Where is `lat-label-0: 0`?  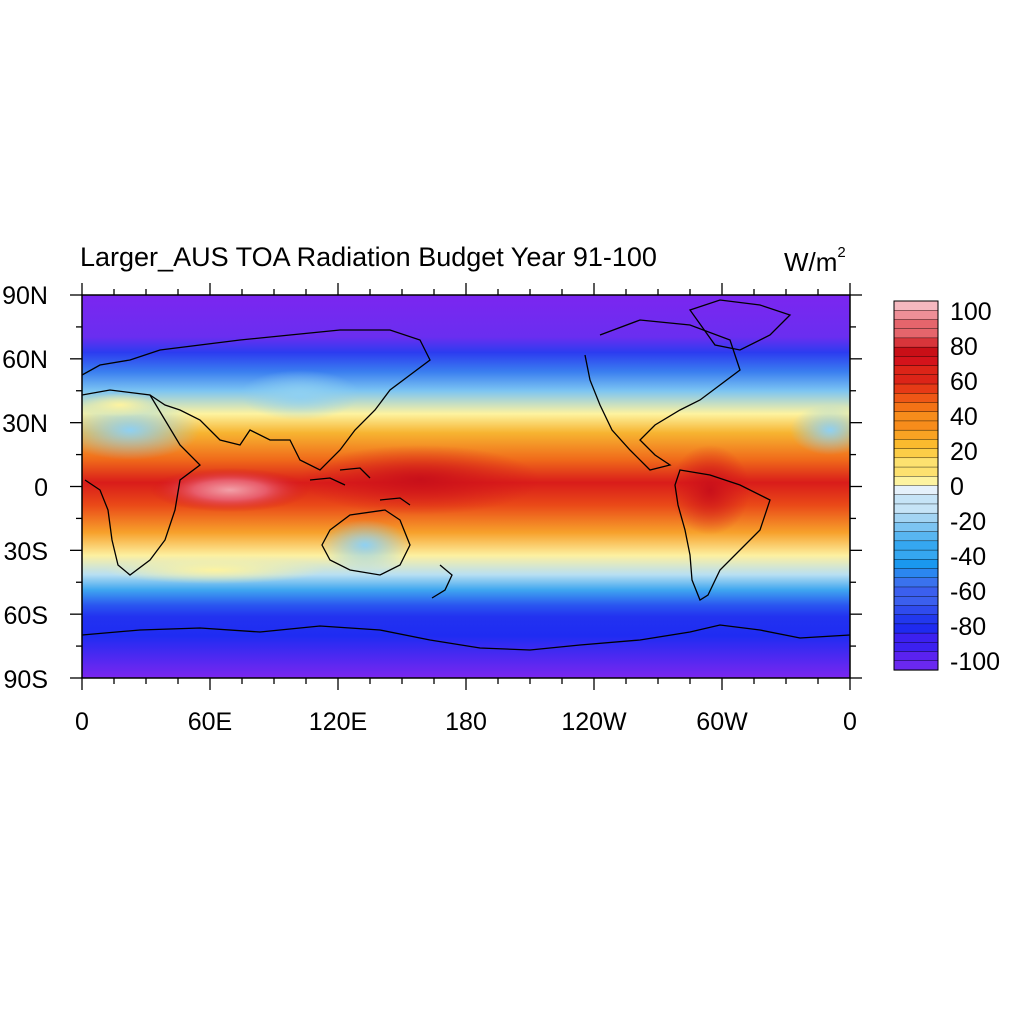
lat-label-0: 0 is located at coordinates (41, 488).